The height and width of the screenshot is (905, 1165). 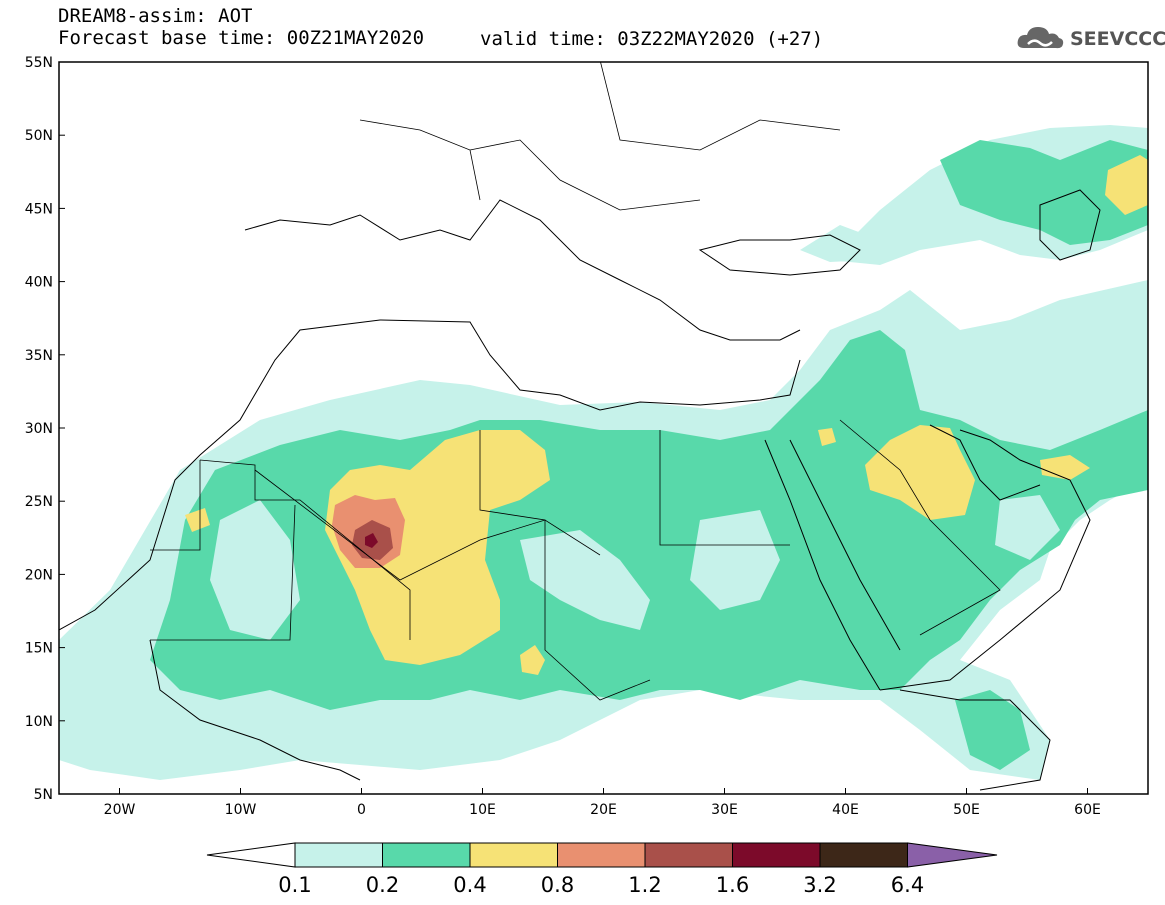 I want to click on lat-tick-label: 45N, so click(x=39, y=209).